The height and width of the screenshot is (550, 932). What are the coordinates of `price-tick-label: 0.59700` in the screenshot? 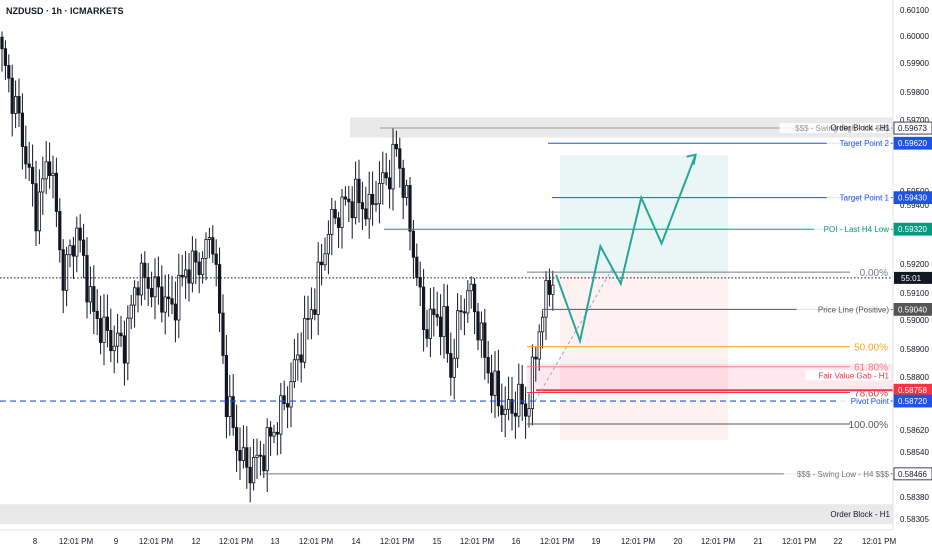 It's located at (914, 120).